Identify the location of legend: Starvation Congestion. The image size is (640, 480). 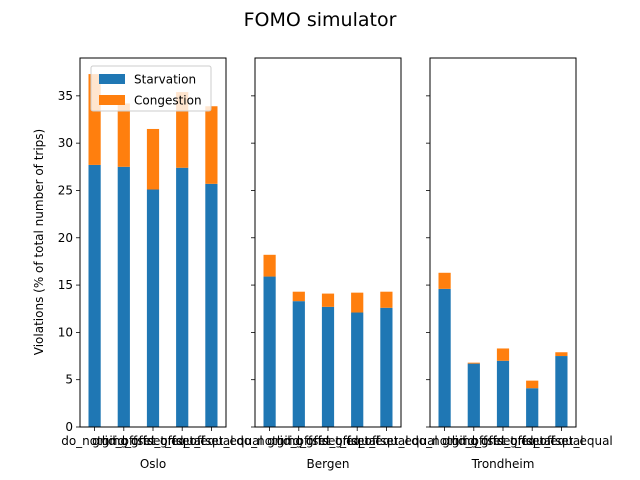
(151, 88).